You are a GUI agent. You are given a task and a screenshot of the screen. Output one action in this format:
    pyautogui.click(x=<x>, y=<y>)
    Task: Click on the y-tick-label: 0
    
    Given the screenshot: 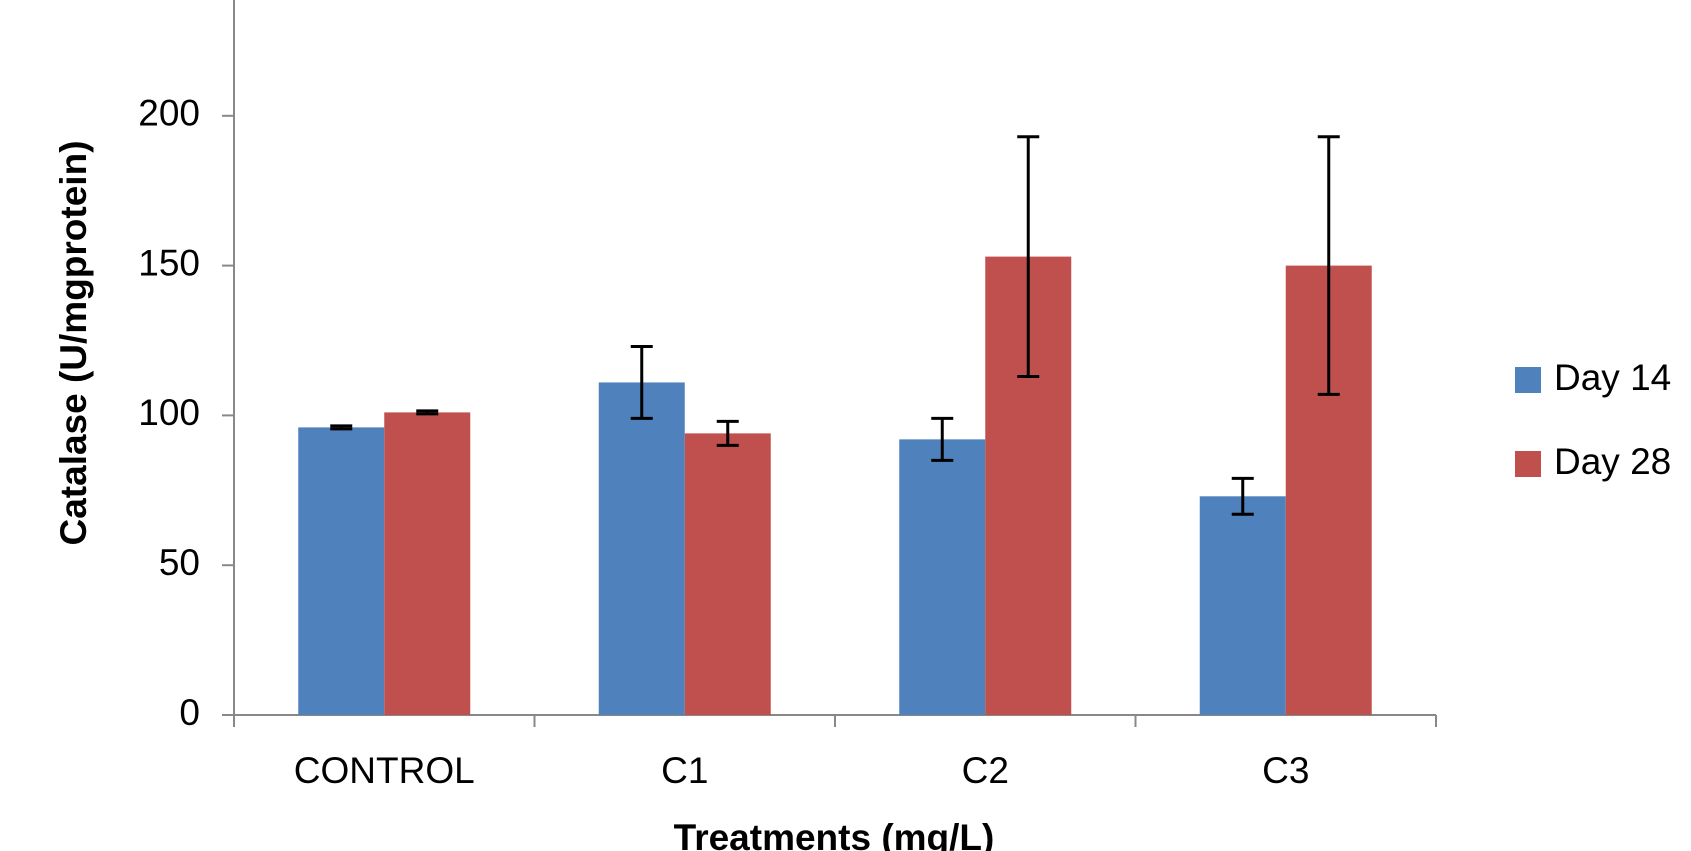 What is the action you would take?
    pyautogui.click(x=189, y=712)
    